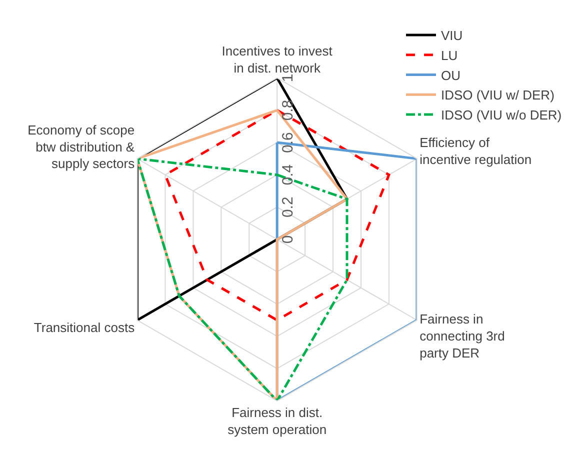 This screenshot has height=454, width=587. I want to click on legend-label: LU, so click(449, 55).